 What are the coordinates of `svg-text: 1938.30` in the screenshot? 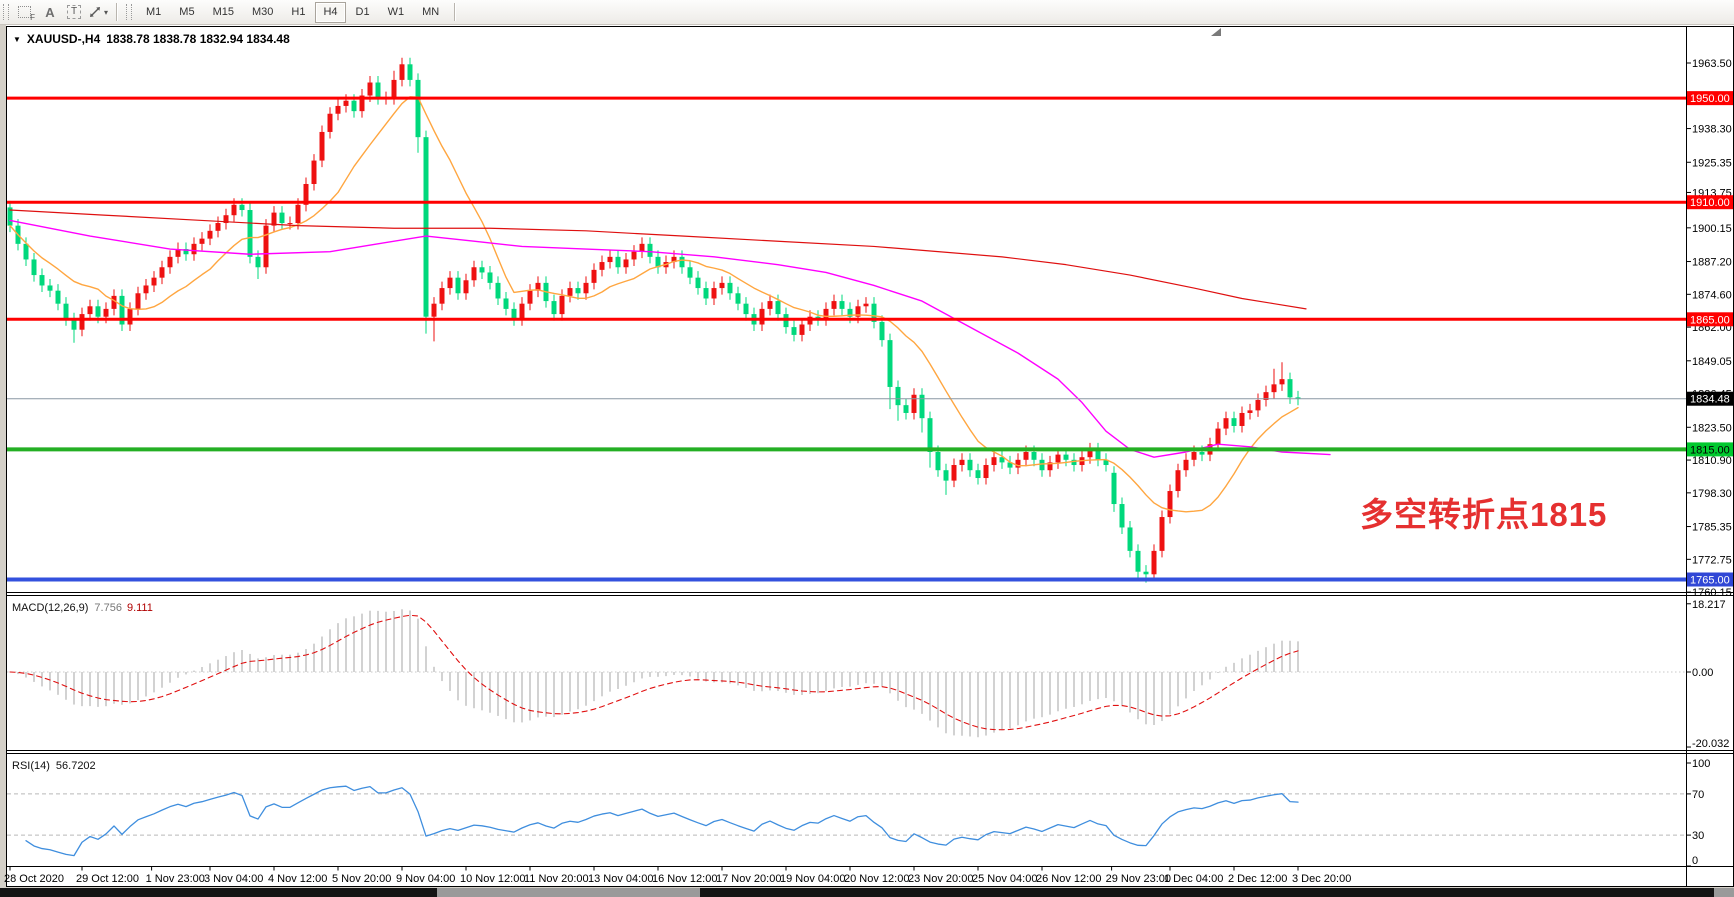 It's located at (1712, 130).